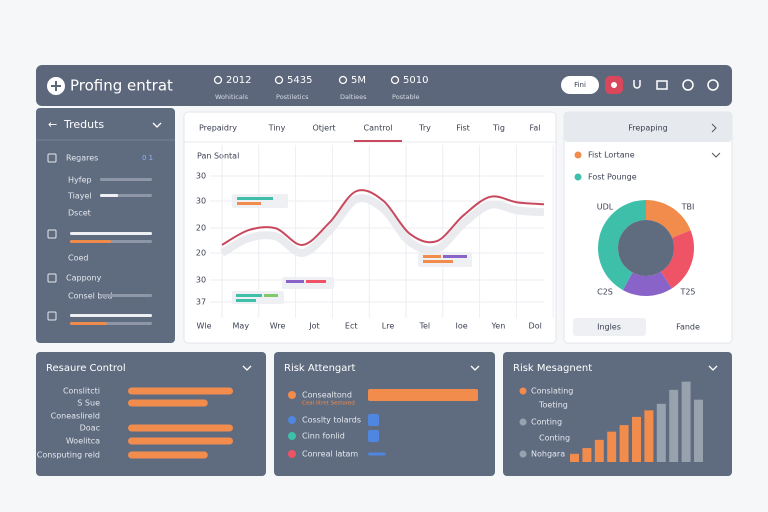 This screenshot has width=768, height=512. What do you see at coordinates (688, 85) in the screenshot?
I see `clock-icon` at bounding box center [688, 85].